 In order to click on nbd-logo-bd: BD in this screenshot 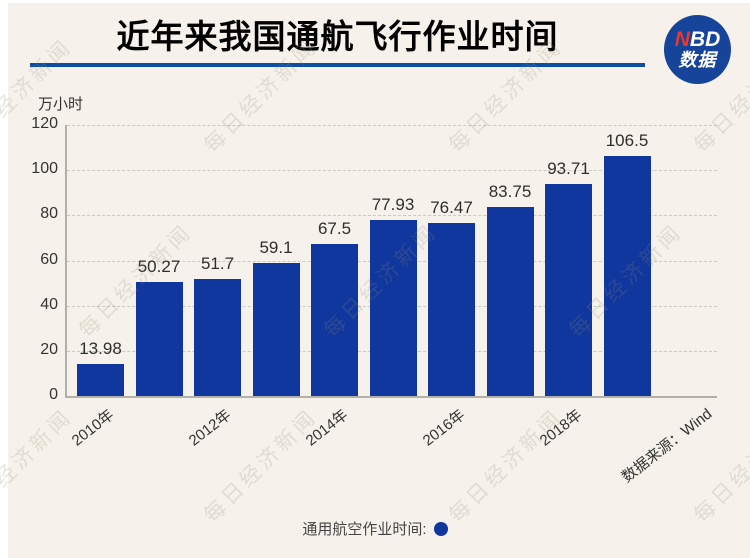, I will do `click(705, 40)`.